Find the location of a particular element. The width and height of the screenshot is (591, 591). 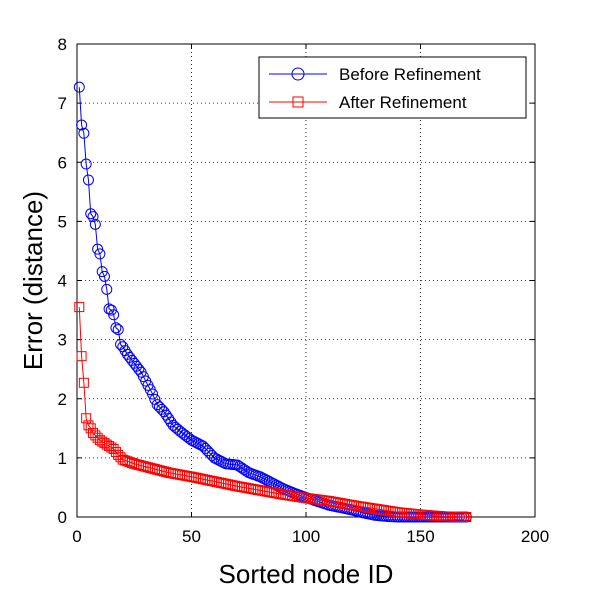

y-tick-label: 3 is located at coordinates (62, 340).